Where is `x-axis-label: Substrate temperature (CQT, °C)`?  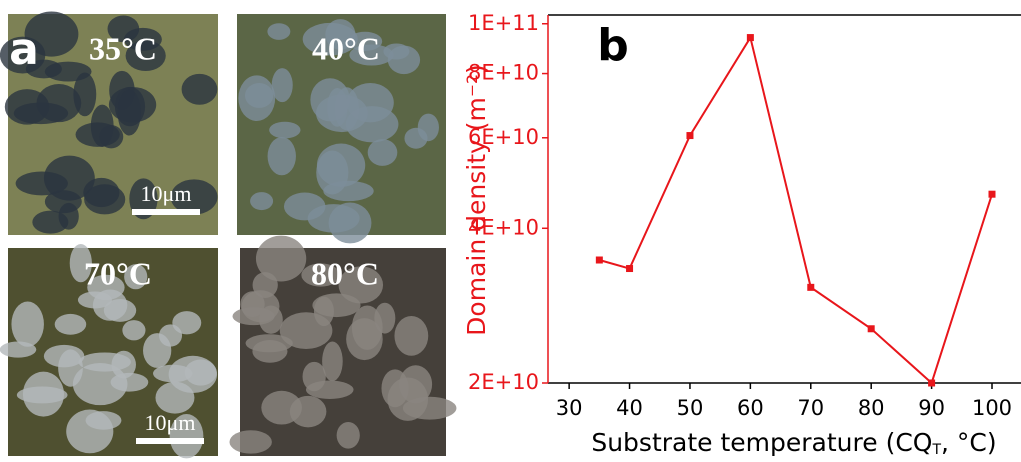
x-axis-label: Substrate temperature (CQT, °C) is located at coordinates (793, 443).